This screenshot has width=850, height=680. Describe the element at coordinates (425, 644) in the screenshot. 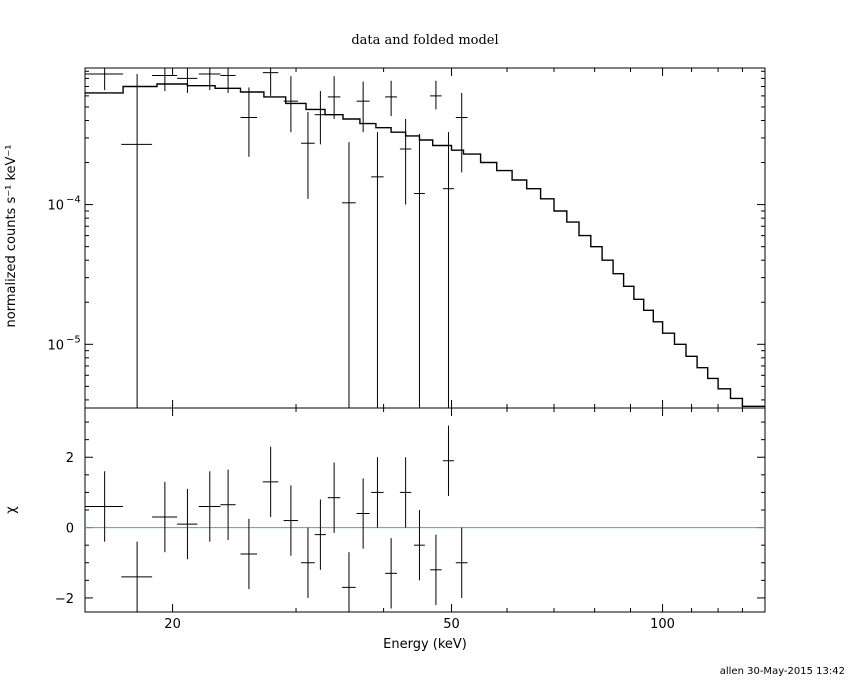

I see `x-axis-label: Energy (keV)` at that location.